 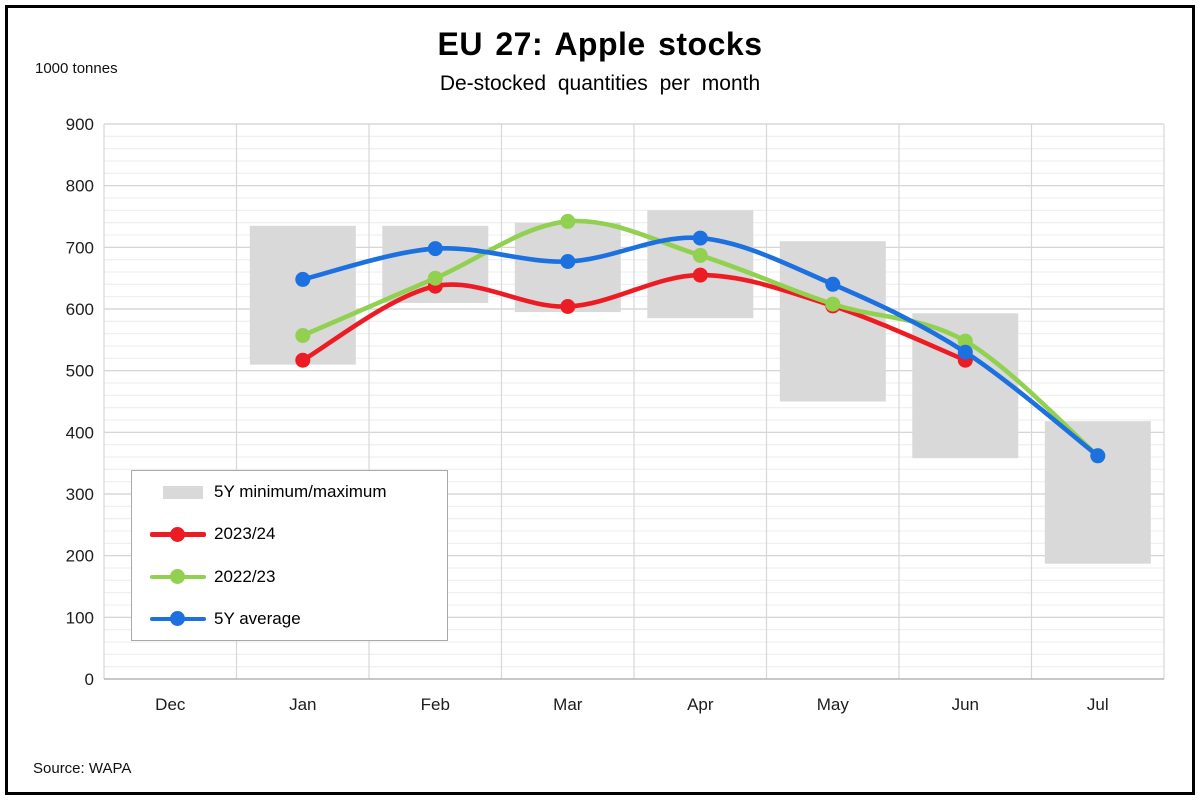 What do you see at coordinates (80, 432) in the screenshot?
I see `svg-text: 400` at bounding box center [80, 432].